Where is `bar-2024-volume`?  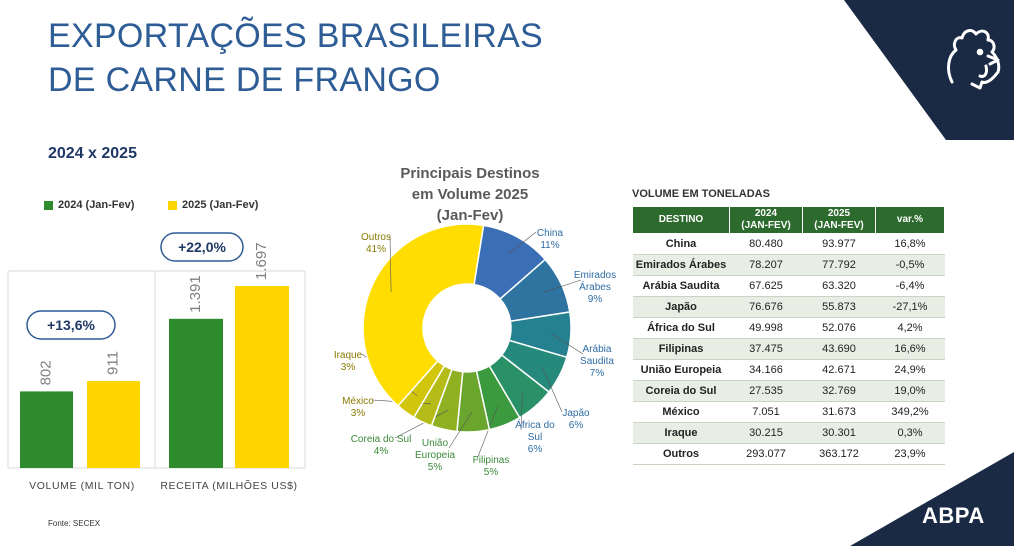 bar-2024-volume is located at coordinates (46, 429).